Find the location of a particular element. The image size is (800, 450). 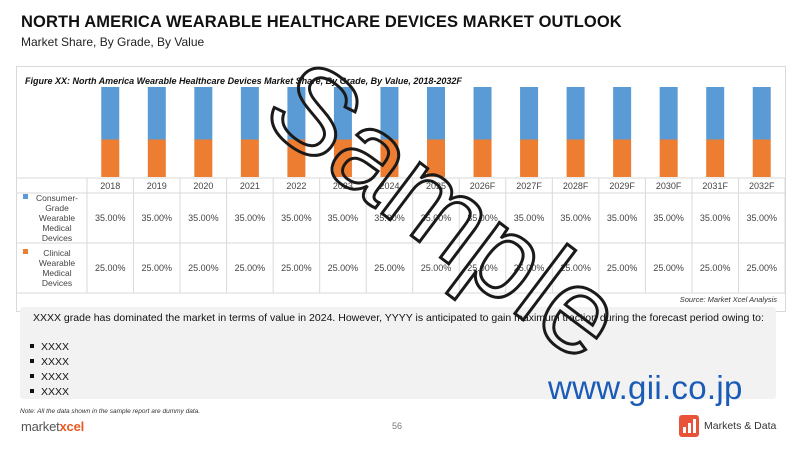

page-number: 56 is located at coordinates (397, 426).